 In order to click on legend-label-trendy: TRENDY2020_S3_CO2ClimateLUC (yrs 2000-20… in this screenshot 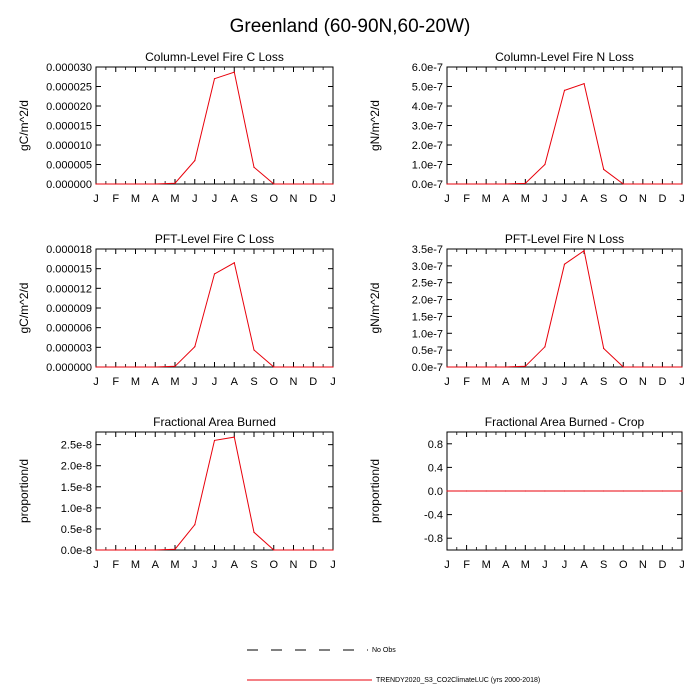, I will do `click(458, 680)`.